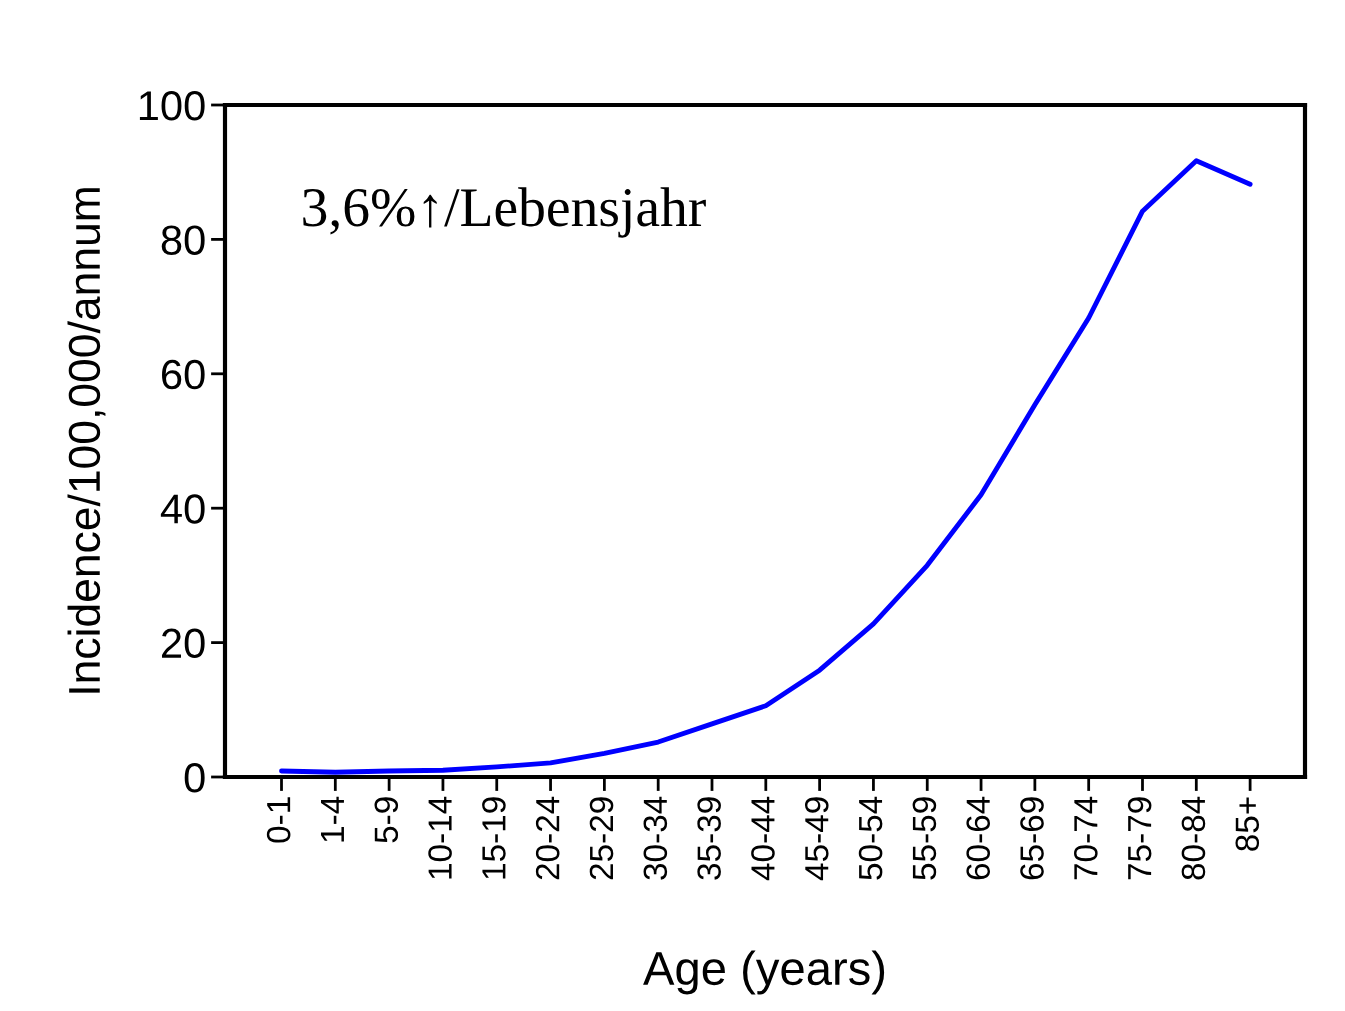 This screenshot has height=1011, width=1345. Describe the element at coordinates (504, 212) in the screenshot. I see `annotation: 3,6%↑/Lebensjahr` at that location.